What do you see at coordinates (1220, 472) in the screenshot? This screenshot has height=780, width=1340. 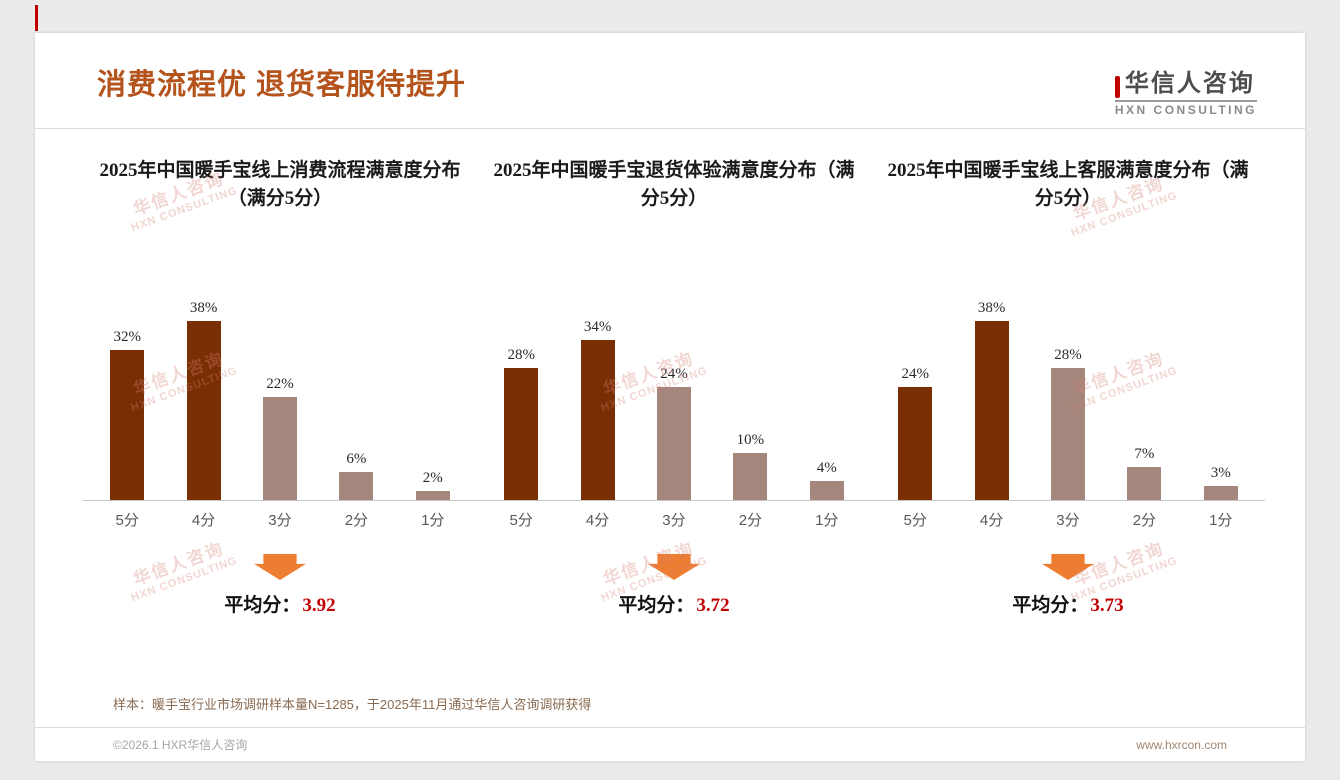 I see `bar-value-label: 3%` at bounding box center [1220, 472].